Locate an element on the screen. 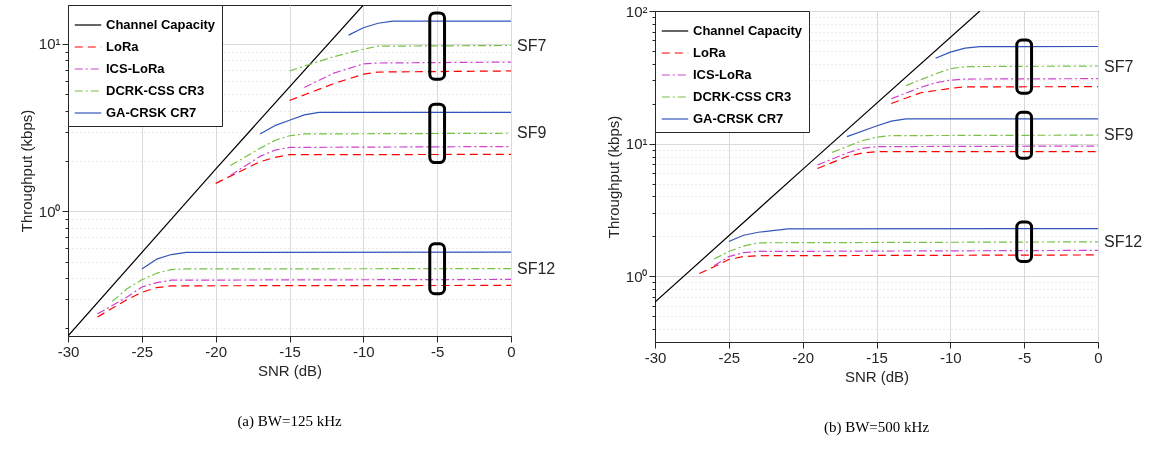 The width and height of the screenshot is (1155, 462). text: (b) BW=500 kHz is located at coordinates (876, 427).